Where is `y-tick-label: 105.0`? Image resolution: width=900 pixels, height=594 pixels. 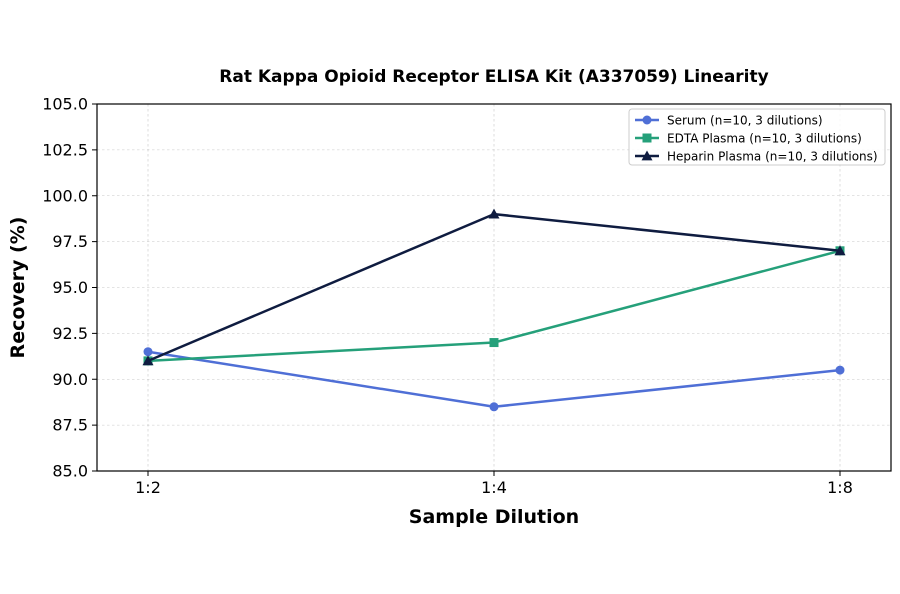
y-tick-label: 105.0 is located at coordinates (65, 104).